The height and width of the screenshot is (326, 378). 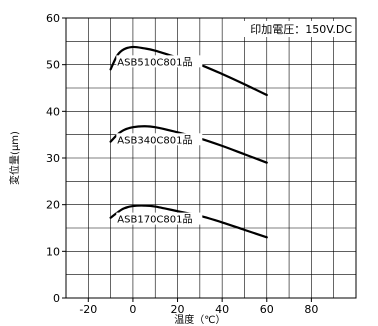 I want to click on x-tick-label: 80, so click(x=311, y=309).